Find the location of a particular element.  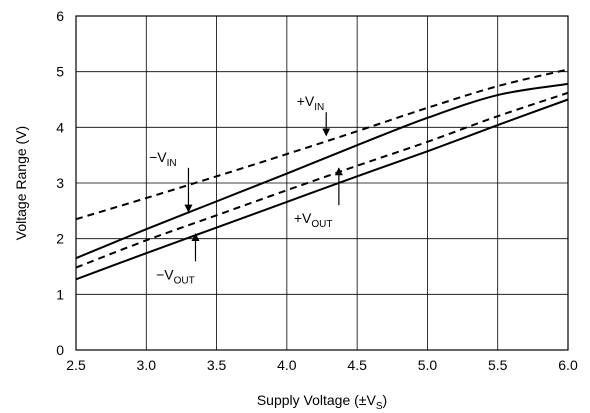

y-tick-label: 6 is located at coordinates (60, 16).